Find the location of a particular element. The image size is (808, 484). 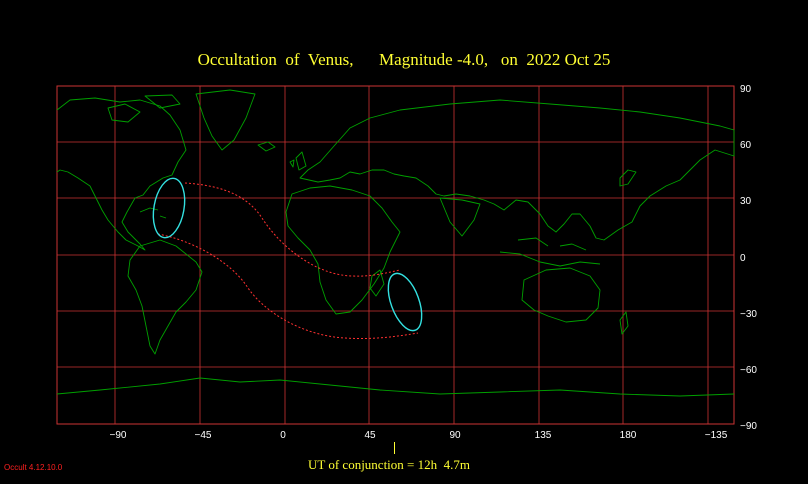

lat-label-30: 30 is located at coordinates (746, 201).